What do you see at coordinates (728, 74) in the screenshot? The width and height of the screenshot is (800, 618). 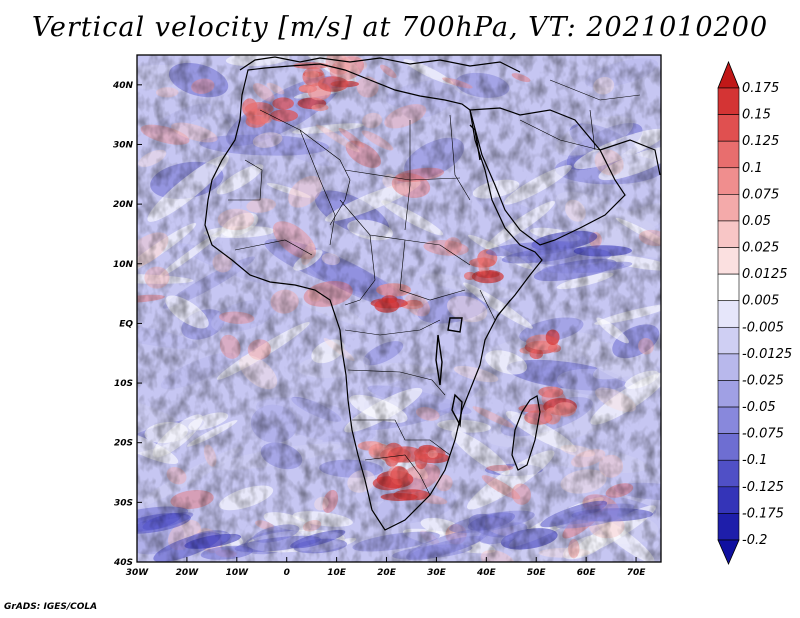 I see `colorbar-top-arrow` at bounding box center [728, 74].